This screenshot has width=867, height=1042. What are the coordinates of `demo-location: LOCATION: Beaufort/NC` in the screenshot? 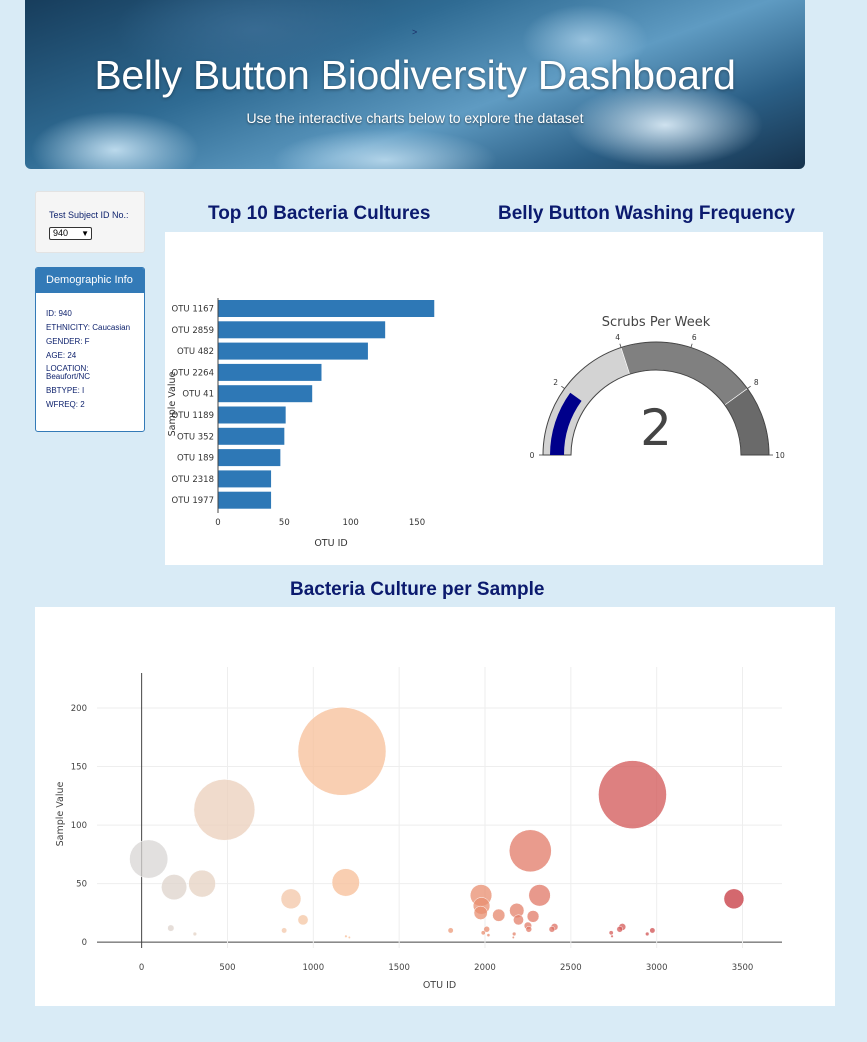 It's located at (68, 372).